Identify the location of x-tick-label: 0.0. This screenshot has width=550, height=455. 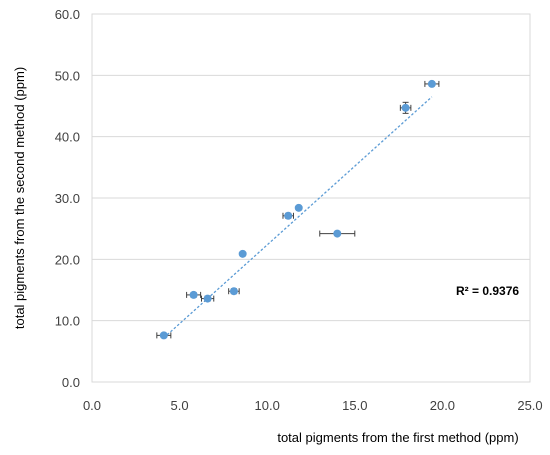
(92, 405).